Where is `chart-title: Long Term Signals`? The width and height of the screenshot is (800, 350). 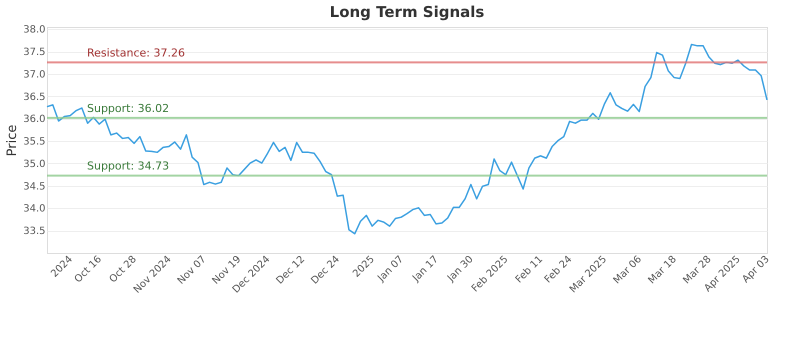
chart-title: Long Term Signals is located at coordinates (407, 12).